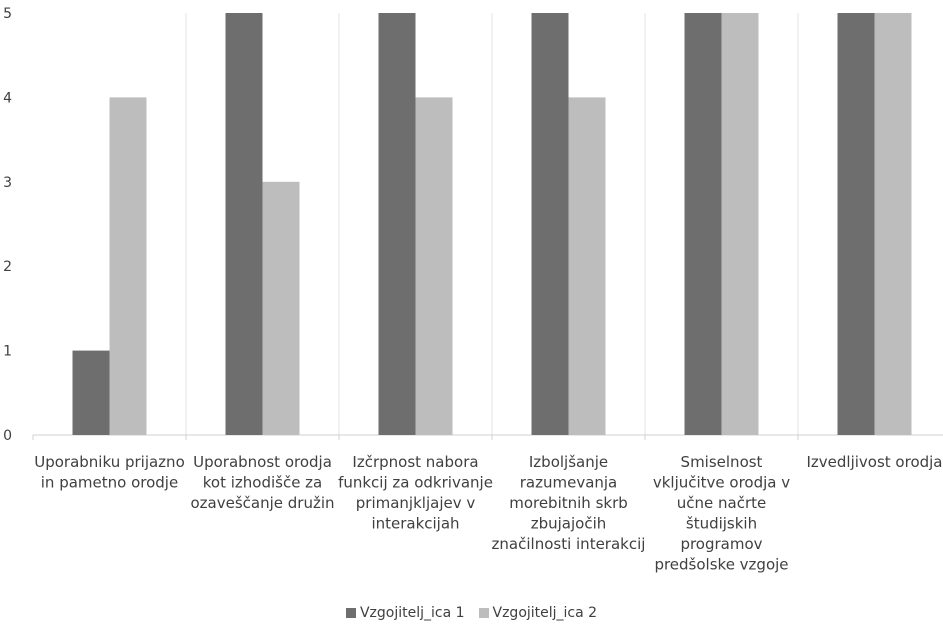 The height and width of the screenshot is (626, 943). What do you see at coordinates (7, 183) in the screenshot?
I see `y-tick-label: 3` at bounding box center [7, 183].